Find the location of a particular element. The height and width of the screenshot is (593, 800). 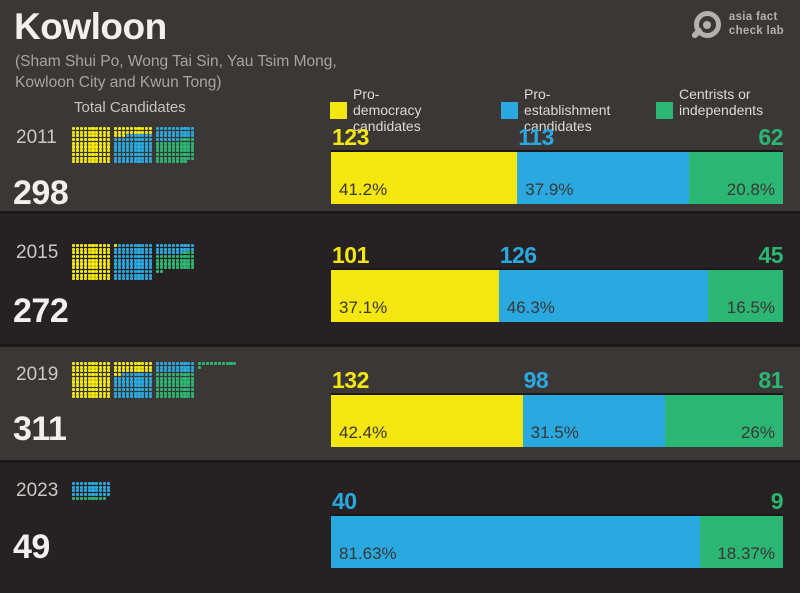

total-candidates-value: 49 is located at coordinates (31, 547).